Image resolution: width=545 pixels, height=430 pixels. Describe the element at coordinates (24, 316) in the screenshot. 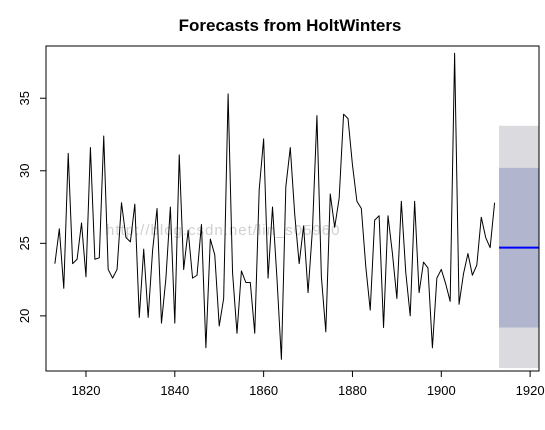

I see `y-tick-label: 20` at that location.